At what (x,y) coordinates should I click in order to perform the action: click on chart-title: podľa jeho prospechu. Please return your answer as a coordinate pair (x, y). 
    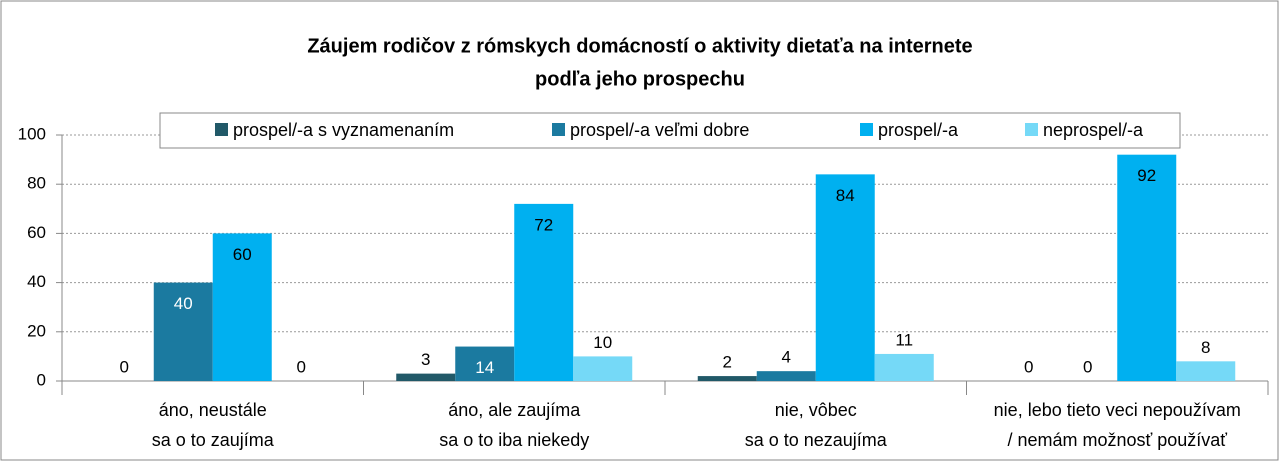
    Looking at the image, I should click on (640, 79).